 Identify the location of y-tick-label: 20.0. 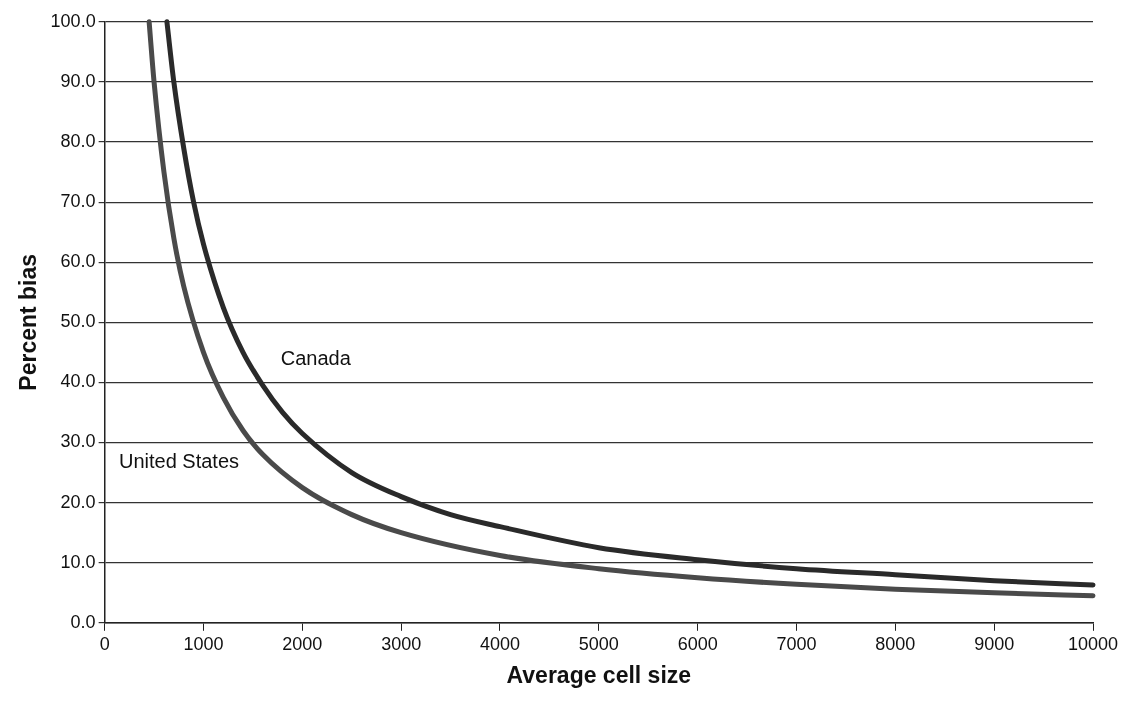
(78, 501).